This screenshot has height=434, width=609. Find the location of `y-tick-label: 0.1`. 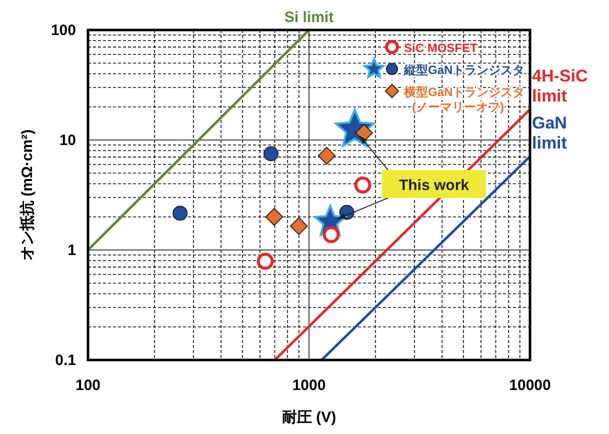

y-tick-label: 0.1 is located at coordinates (65, 360).